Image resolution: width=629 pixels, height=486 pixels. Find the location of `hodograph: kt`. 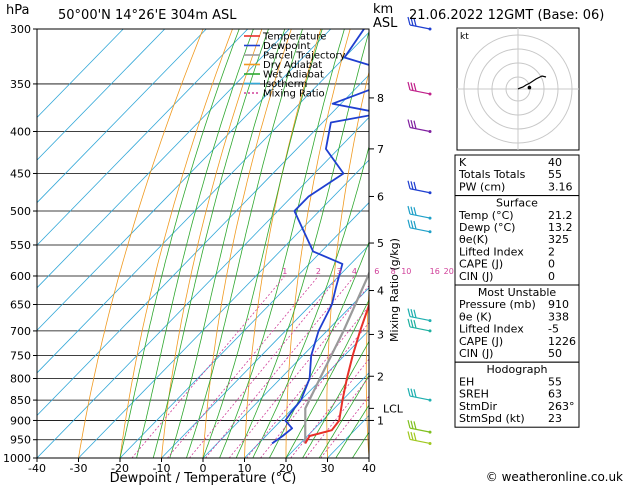

hodograph: kt is located at coordinates (518, 89).